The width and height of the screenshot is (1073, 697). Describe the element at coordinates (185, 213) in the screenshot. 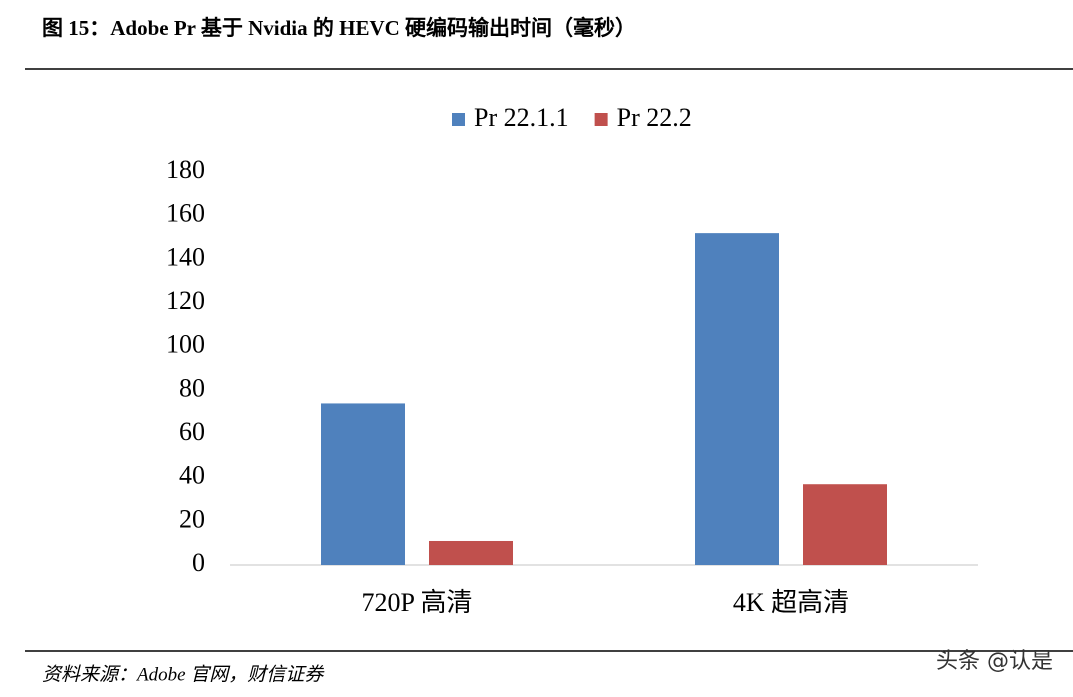

I see `y-tick-label: 160` at that location.